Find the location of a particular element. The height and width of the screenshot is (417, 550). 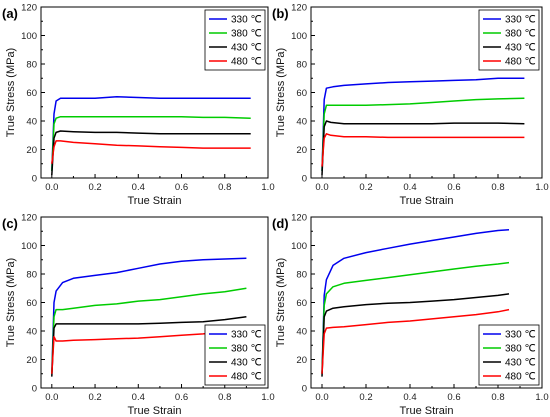

panel-label: (b) is located at coordinates (280, 13).